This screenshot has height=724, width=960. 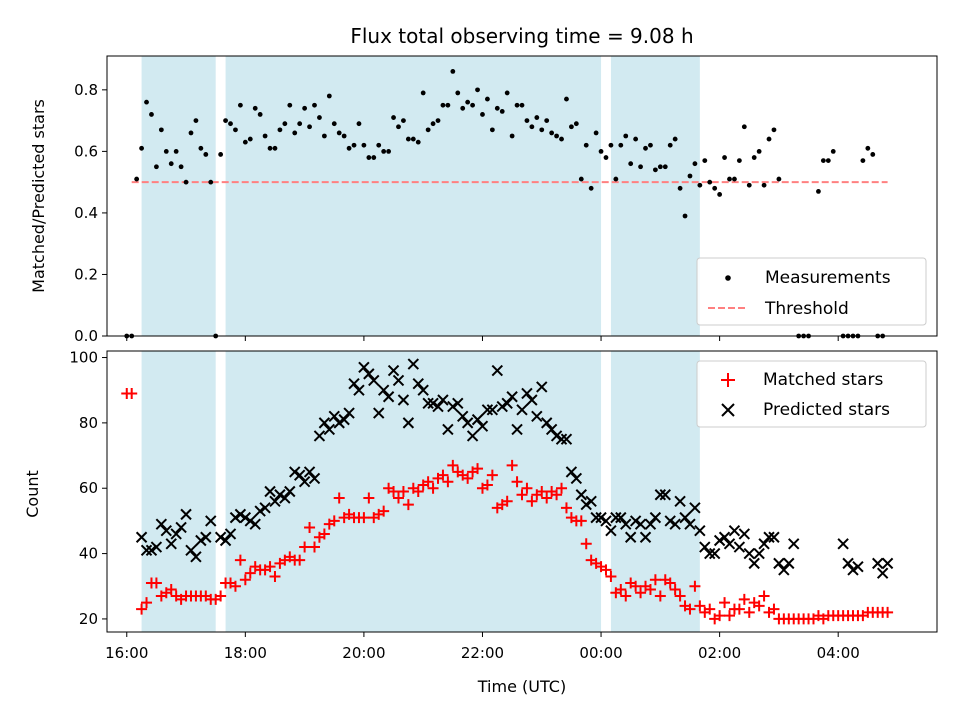 I want to click on observing-band, so click(x=178, y=491).